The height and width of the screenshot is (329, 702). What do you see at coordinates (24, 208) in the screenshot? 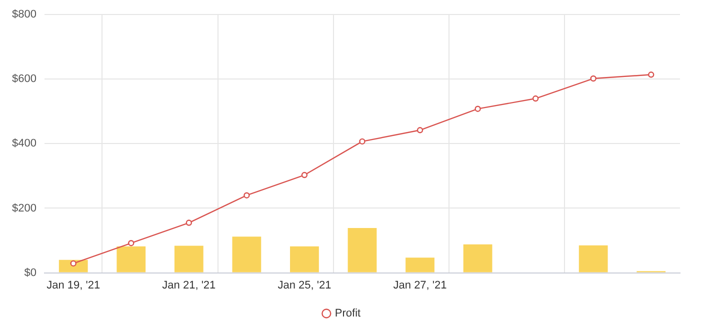
I see `y-tick-label: $200` at bounding box center [24, 208].